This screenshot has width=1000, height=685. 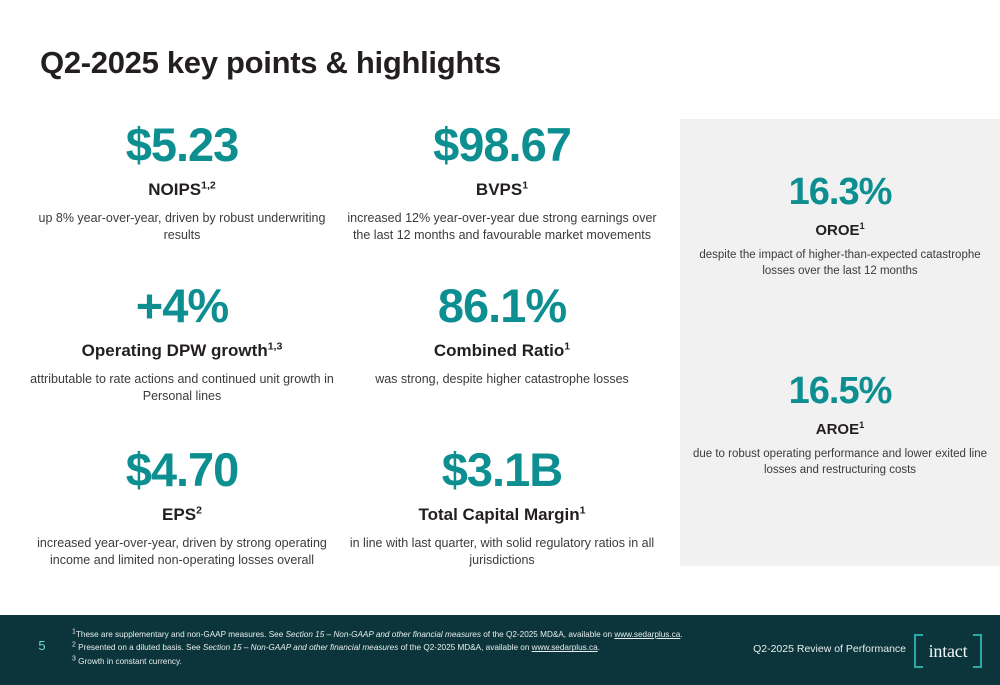 What do you see at coordinates (499, 189) in the screenshot?
I see `metric-label-text: BVPS` at bounding box center [499, 189].